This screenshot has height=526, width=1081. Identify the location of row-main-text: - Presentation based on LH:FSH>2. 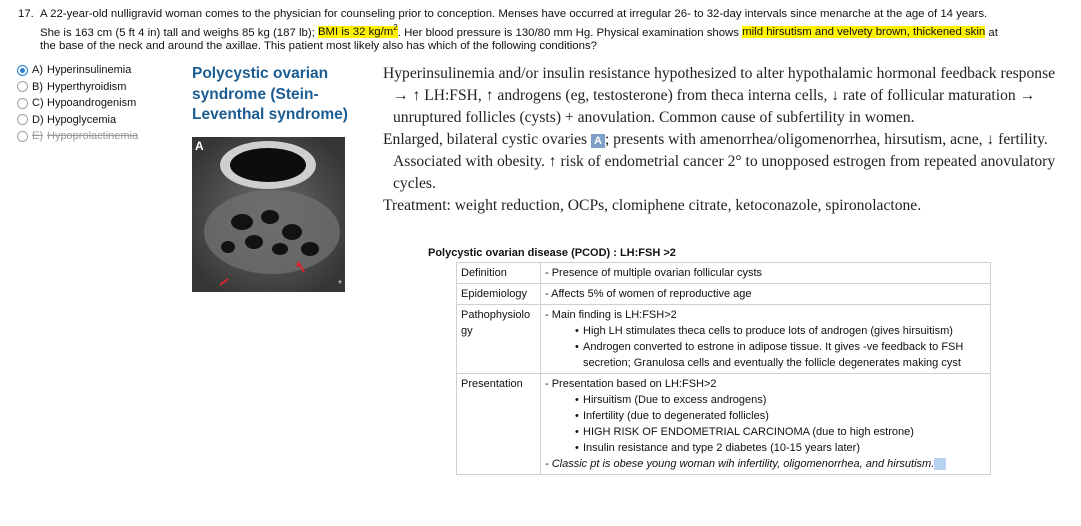
(631, 384).